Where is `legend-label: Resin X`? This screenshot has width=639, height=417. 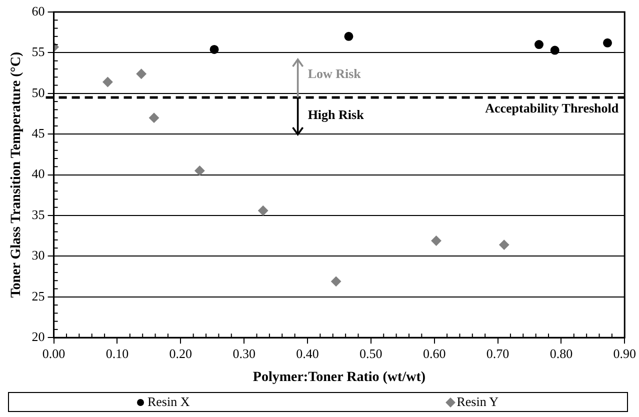 legend-label: Resin X is located at coordinates (168, 402).